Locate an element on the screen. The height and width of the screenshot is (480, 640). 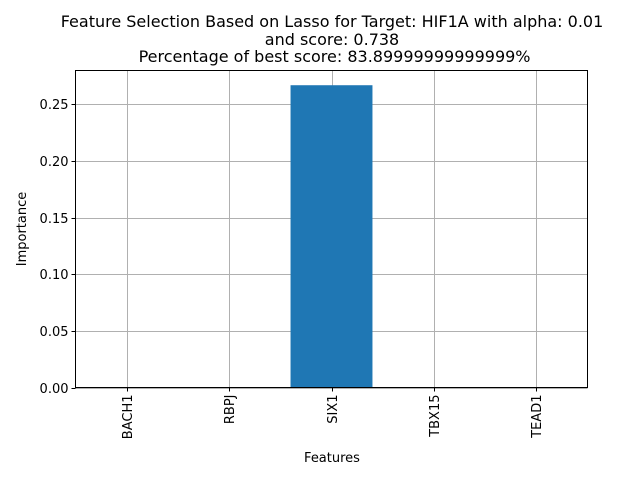
x-axis-ticks: BACH1 RBPJ SIX1 TBX15 TEAD1 is located at coordinates (333, 413).